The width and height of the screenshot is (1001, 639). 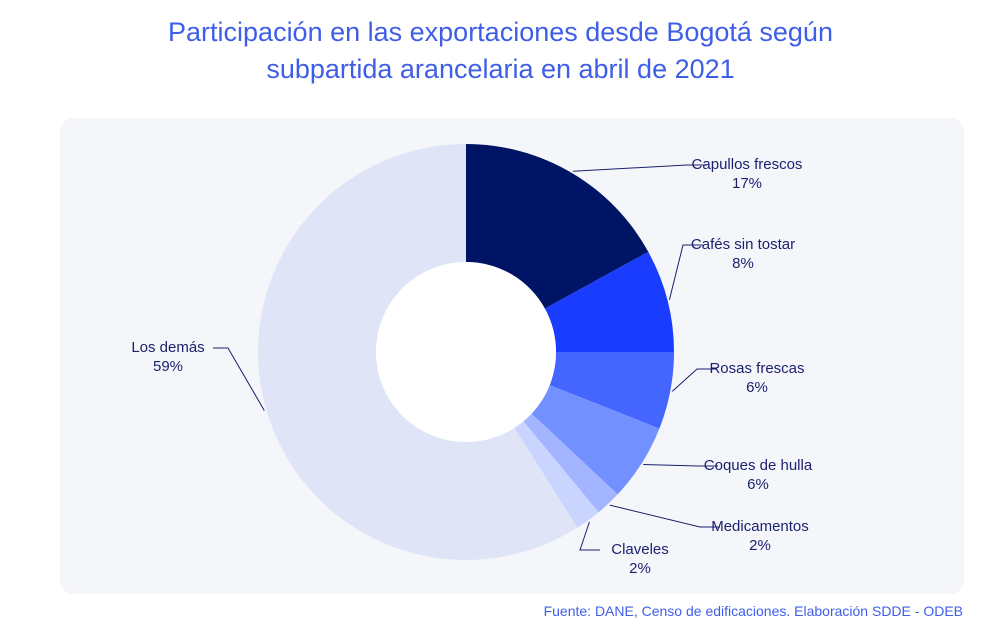 I want to click on value-label-claveles: 2%, so click(x=640, y=568).